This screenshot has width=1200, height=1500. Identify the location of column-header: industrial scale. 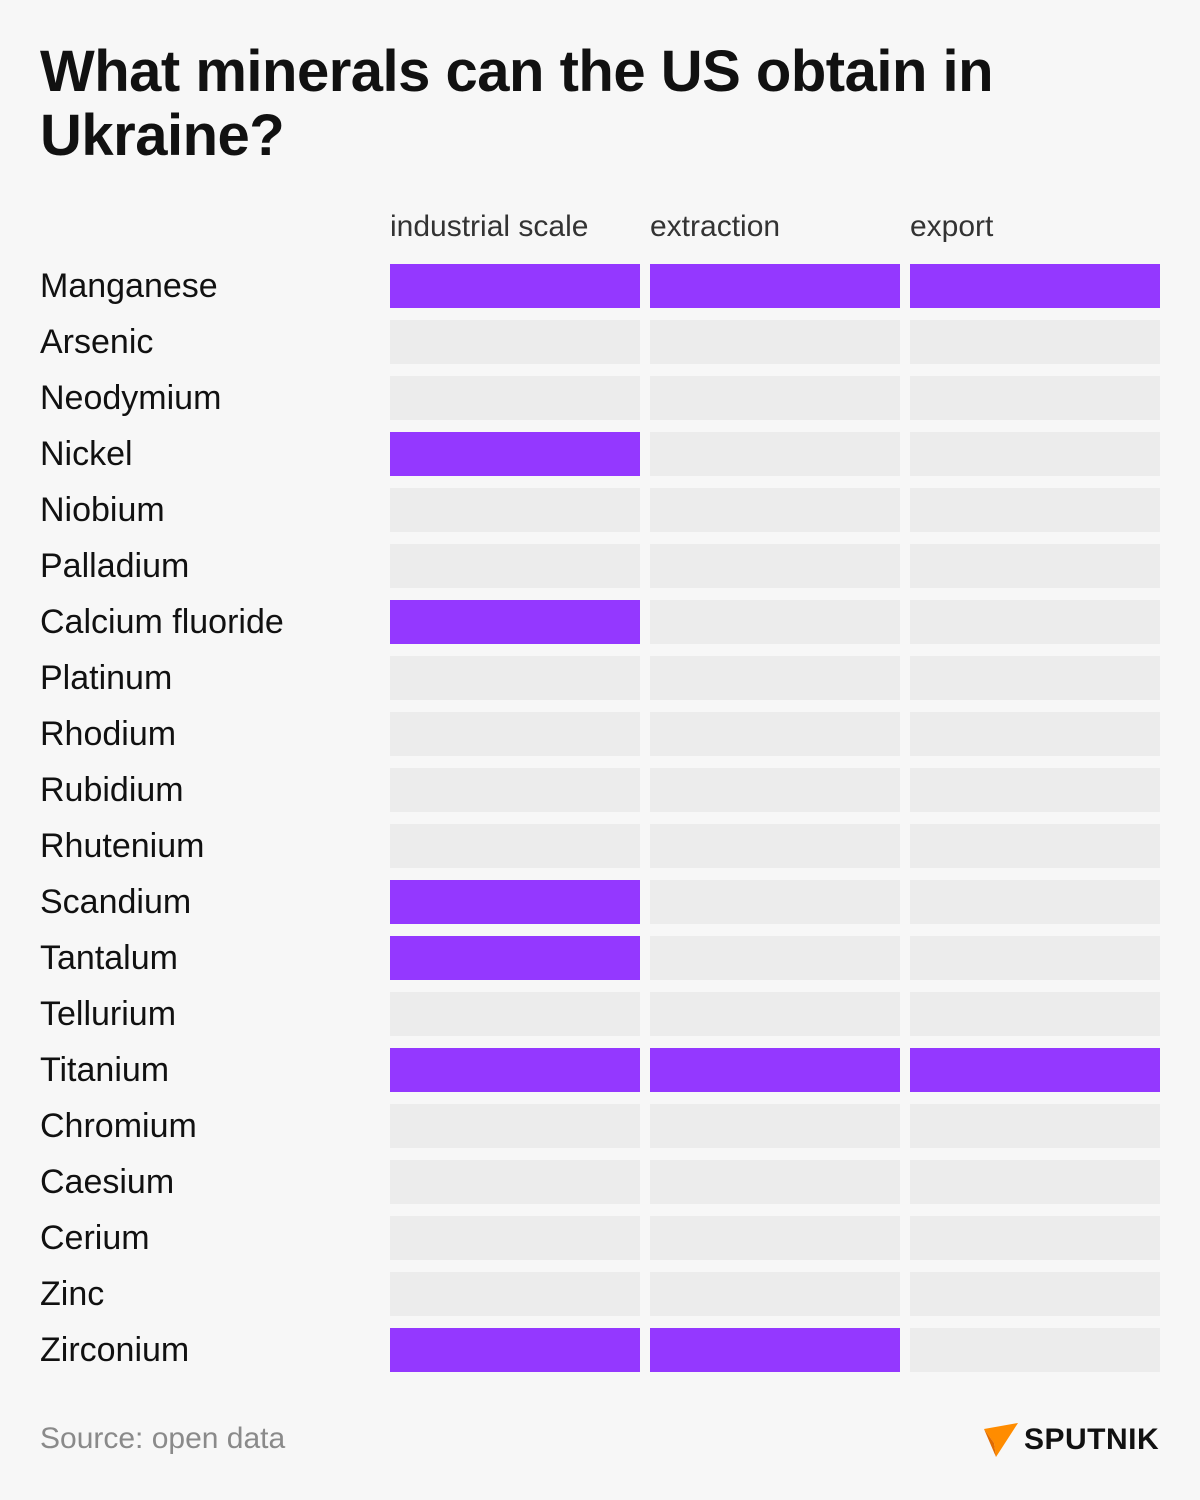
(489, 226).